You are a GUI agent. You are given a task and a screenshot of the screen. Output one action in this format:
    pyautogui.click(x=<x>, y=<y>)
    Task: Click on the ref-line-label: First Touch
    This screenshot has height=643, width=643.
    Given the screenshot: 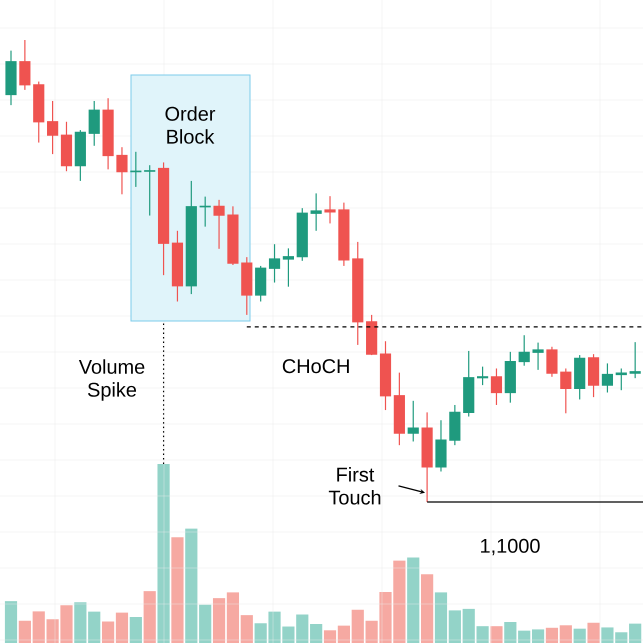 What is the action you would take?
    pyautogui.click(x=354, y=486)
    